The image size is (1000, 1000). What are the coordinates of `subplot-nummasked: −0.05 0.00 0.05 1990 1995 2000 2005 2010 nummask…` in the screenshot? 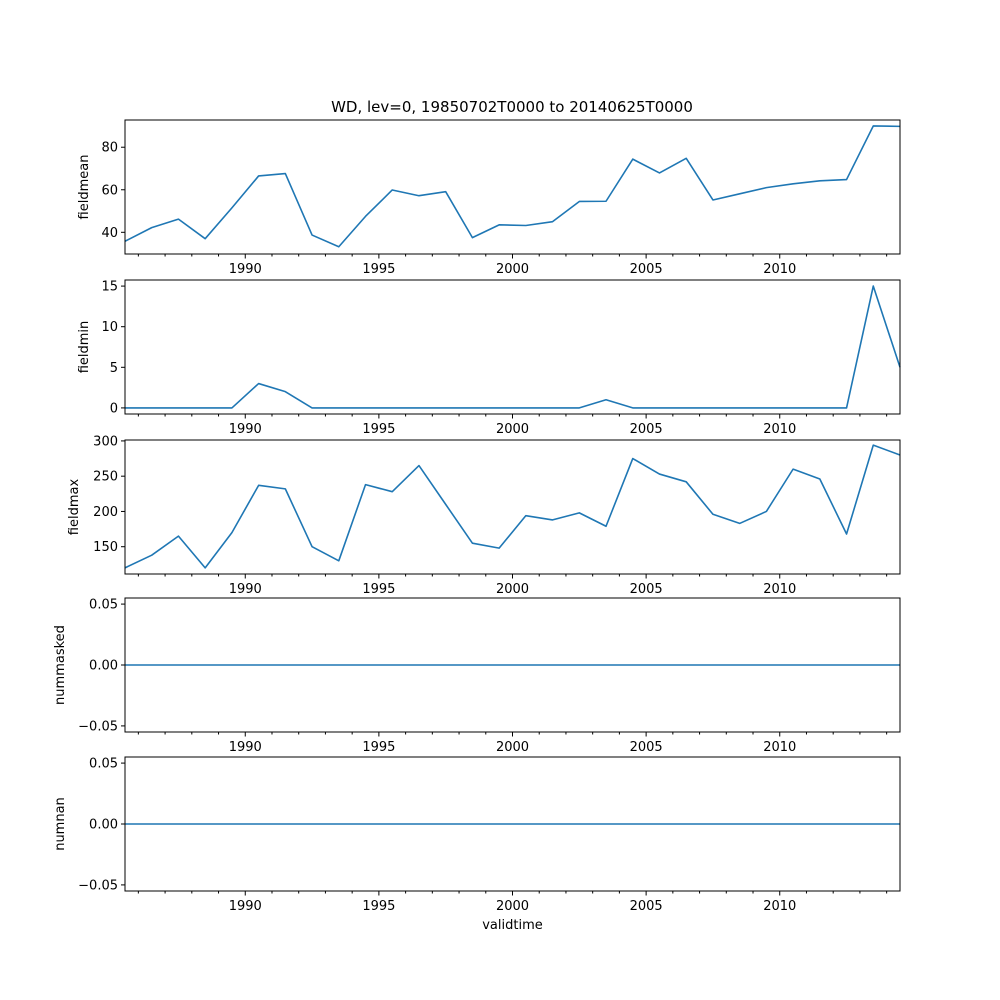 It's located at (477, 676).